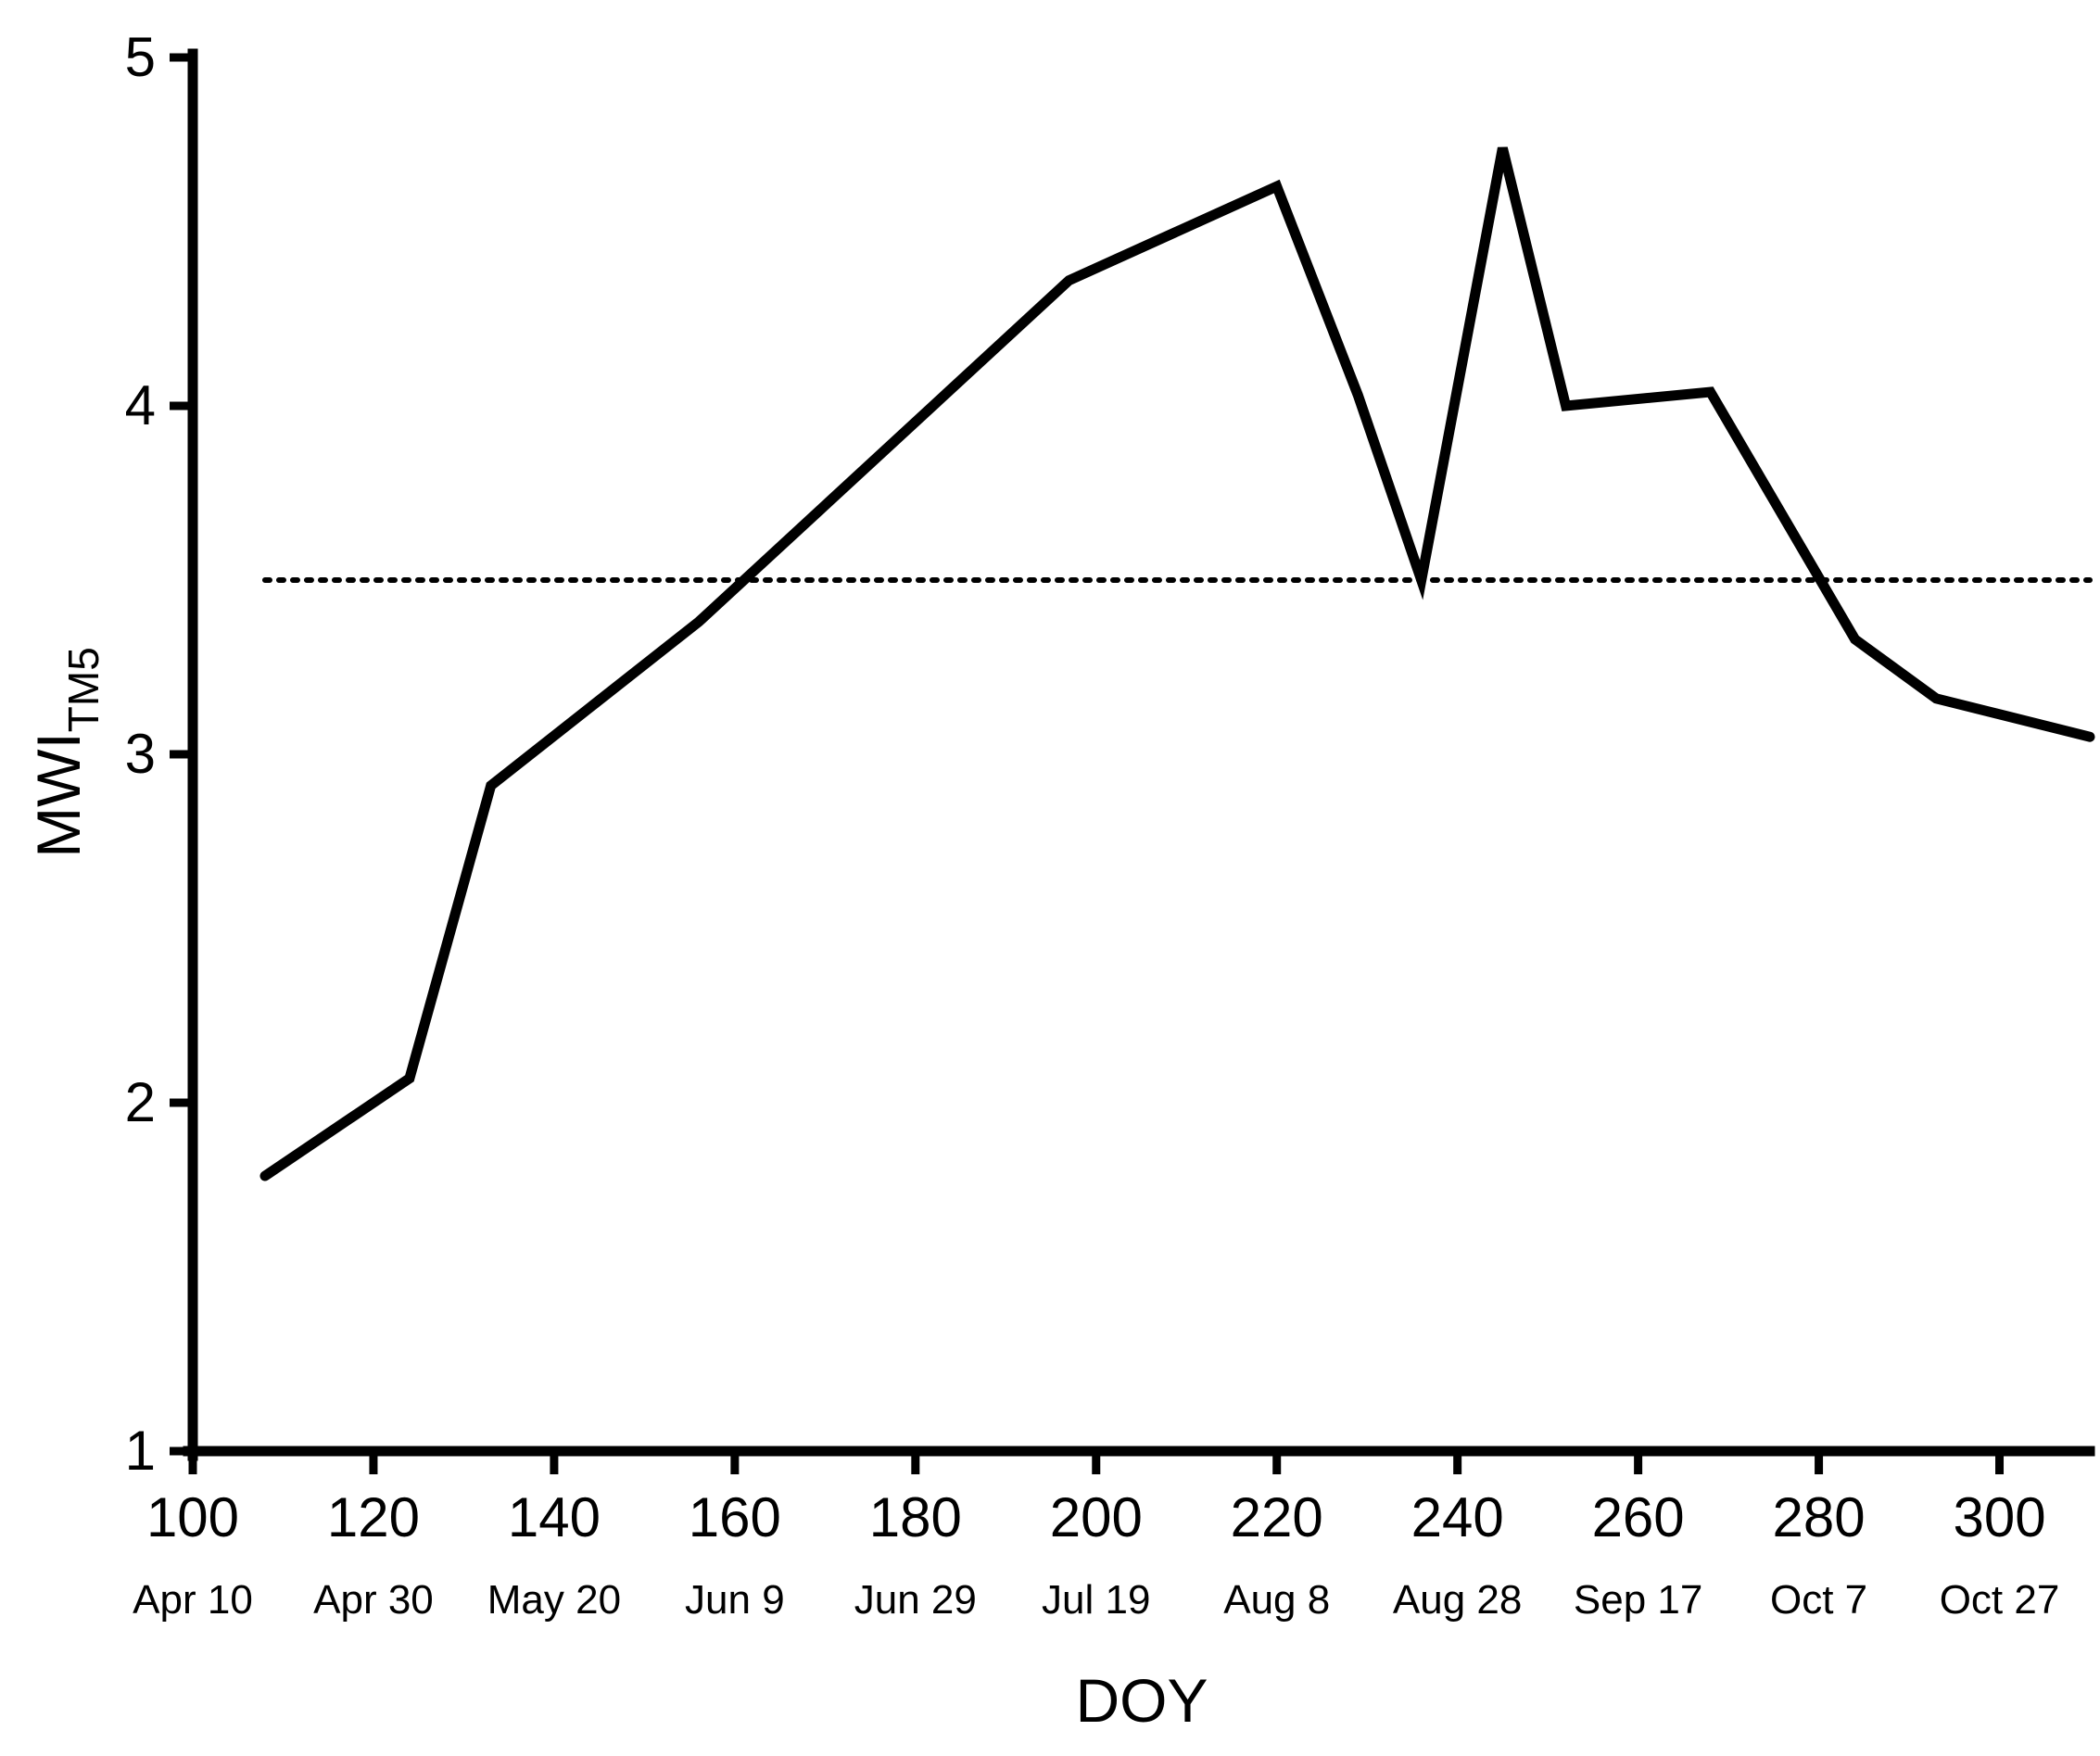 The height and width of the screenshot is (1756, 2100). What do you see at coordinates (735, 1517) in the screenshot?
I see `x-tick-label: 160` at bounding box center [735, 1517].